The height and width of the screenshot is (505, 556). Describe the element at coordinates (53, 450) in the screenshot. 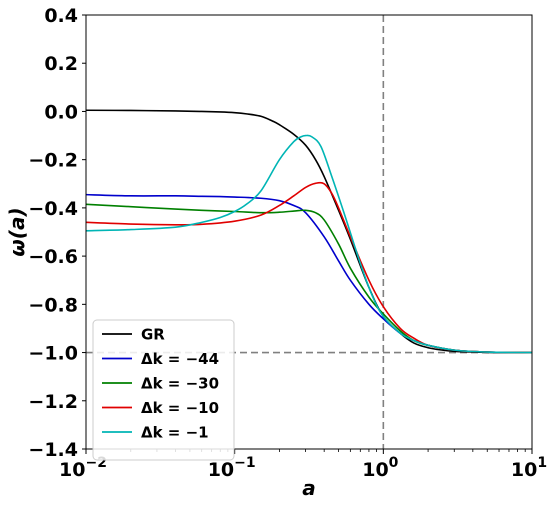

I see `y-tick-label: −1.4` at that location.